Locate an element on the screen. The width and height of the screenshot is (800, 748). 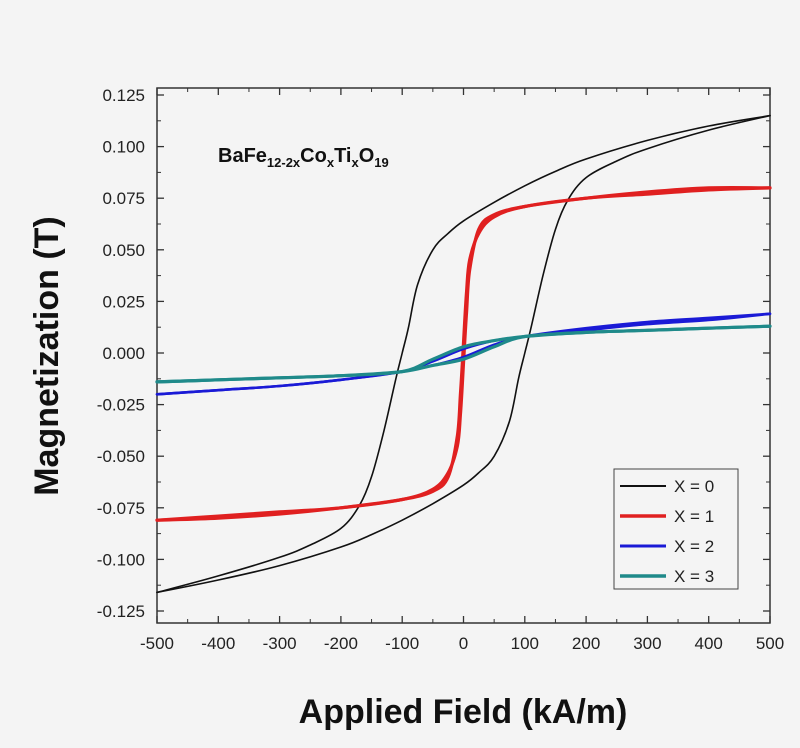
formula-part: O is located at coordinates (367, 156).